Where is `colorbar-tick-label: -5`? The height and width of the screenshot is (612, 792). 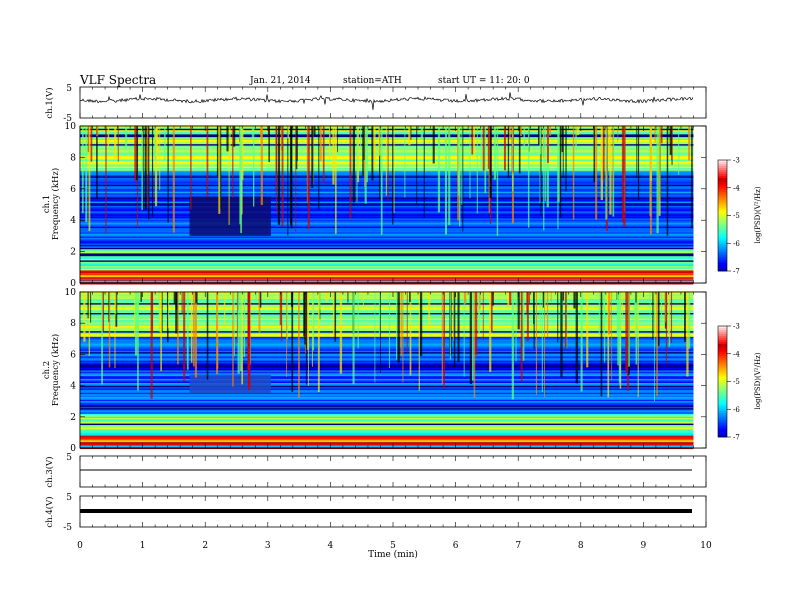
colorbar-tick-label: -5 is located at coordinates (736, 382).